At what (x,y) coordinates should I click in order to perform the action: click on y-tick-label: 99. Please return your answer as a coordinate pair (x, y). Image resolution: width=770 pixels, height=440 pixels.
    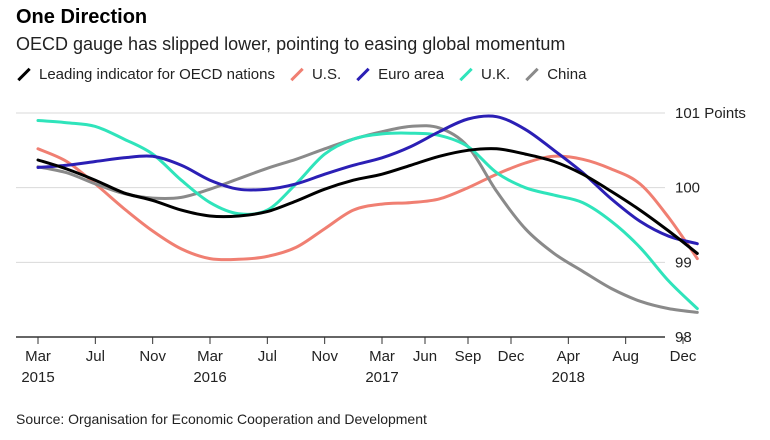
    Looking at the image, I should click on (683, 262).